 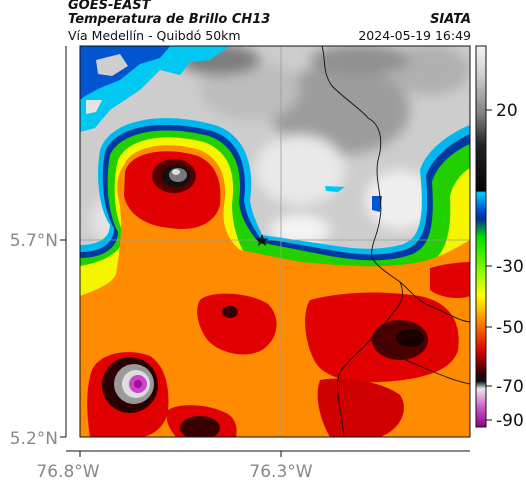 What do you see at coordinates (450, 19) in the screenshot?
I see `source-label: SIATA` at bounding box center [450, 19].